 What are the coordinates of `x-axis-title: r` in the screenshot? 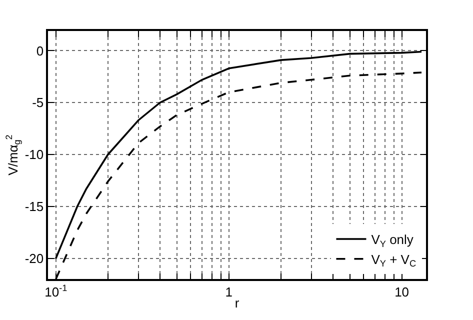 It's located at (237, 302).